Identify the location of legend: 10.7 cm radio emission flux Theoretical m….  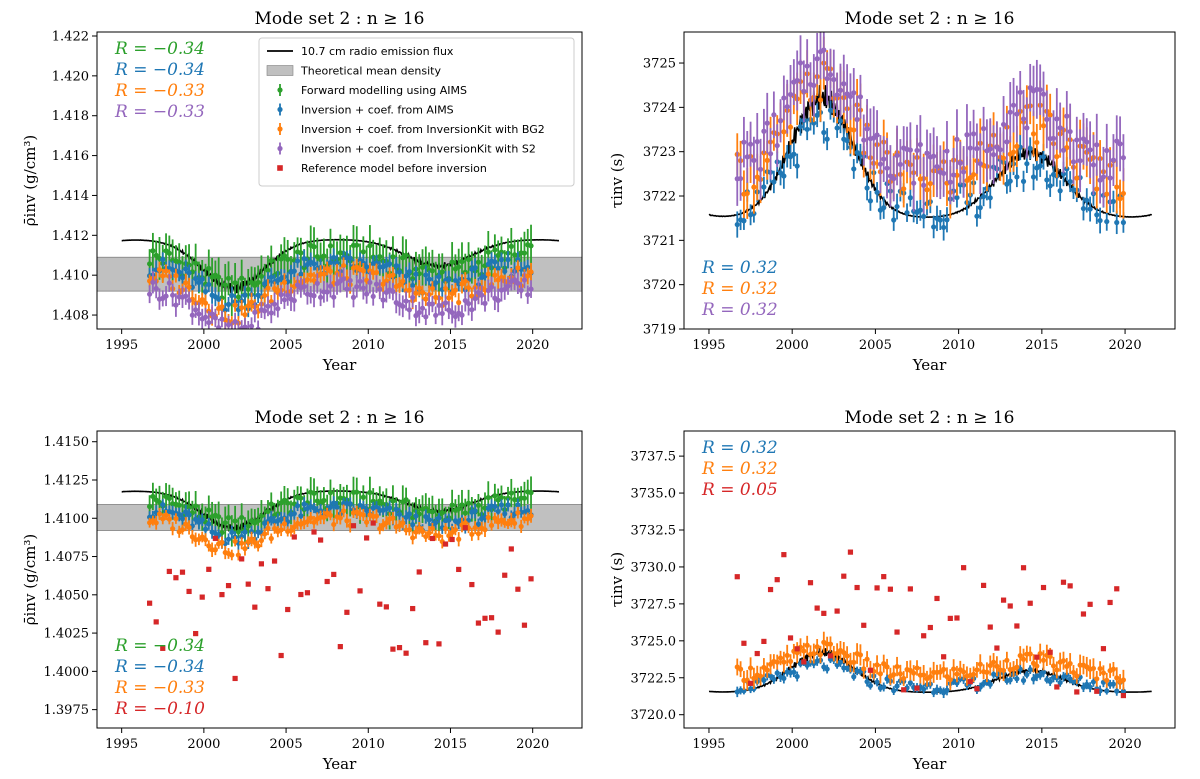
(416, 112).